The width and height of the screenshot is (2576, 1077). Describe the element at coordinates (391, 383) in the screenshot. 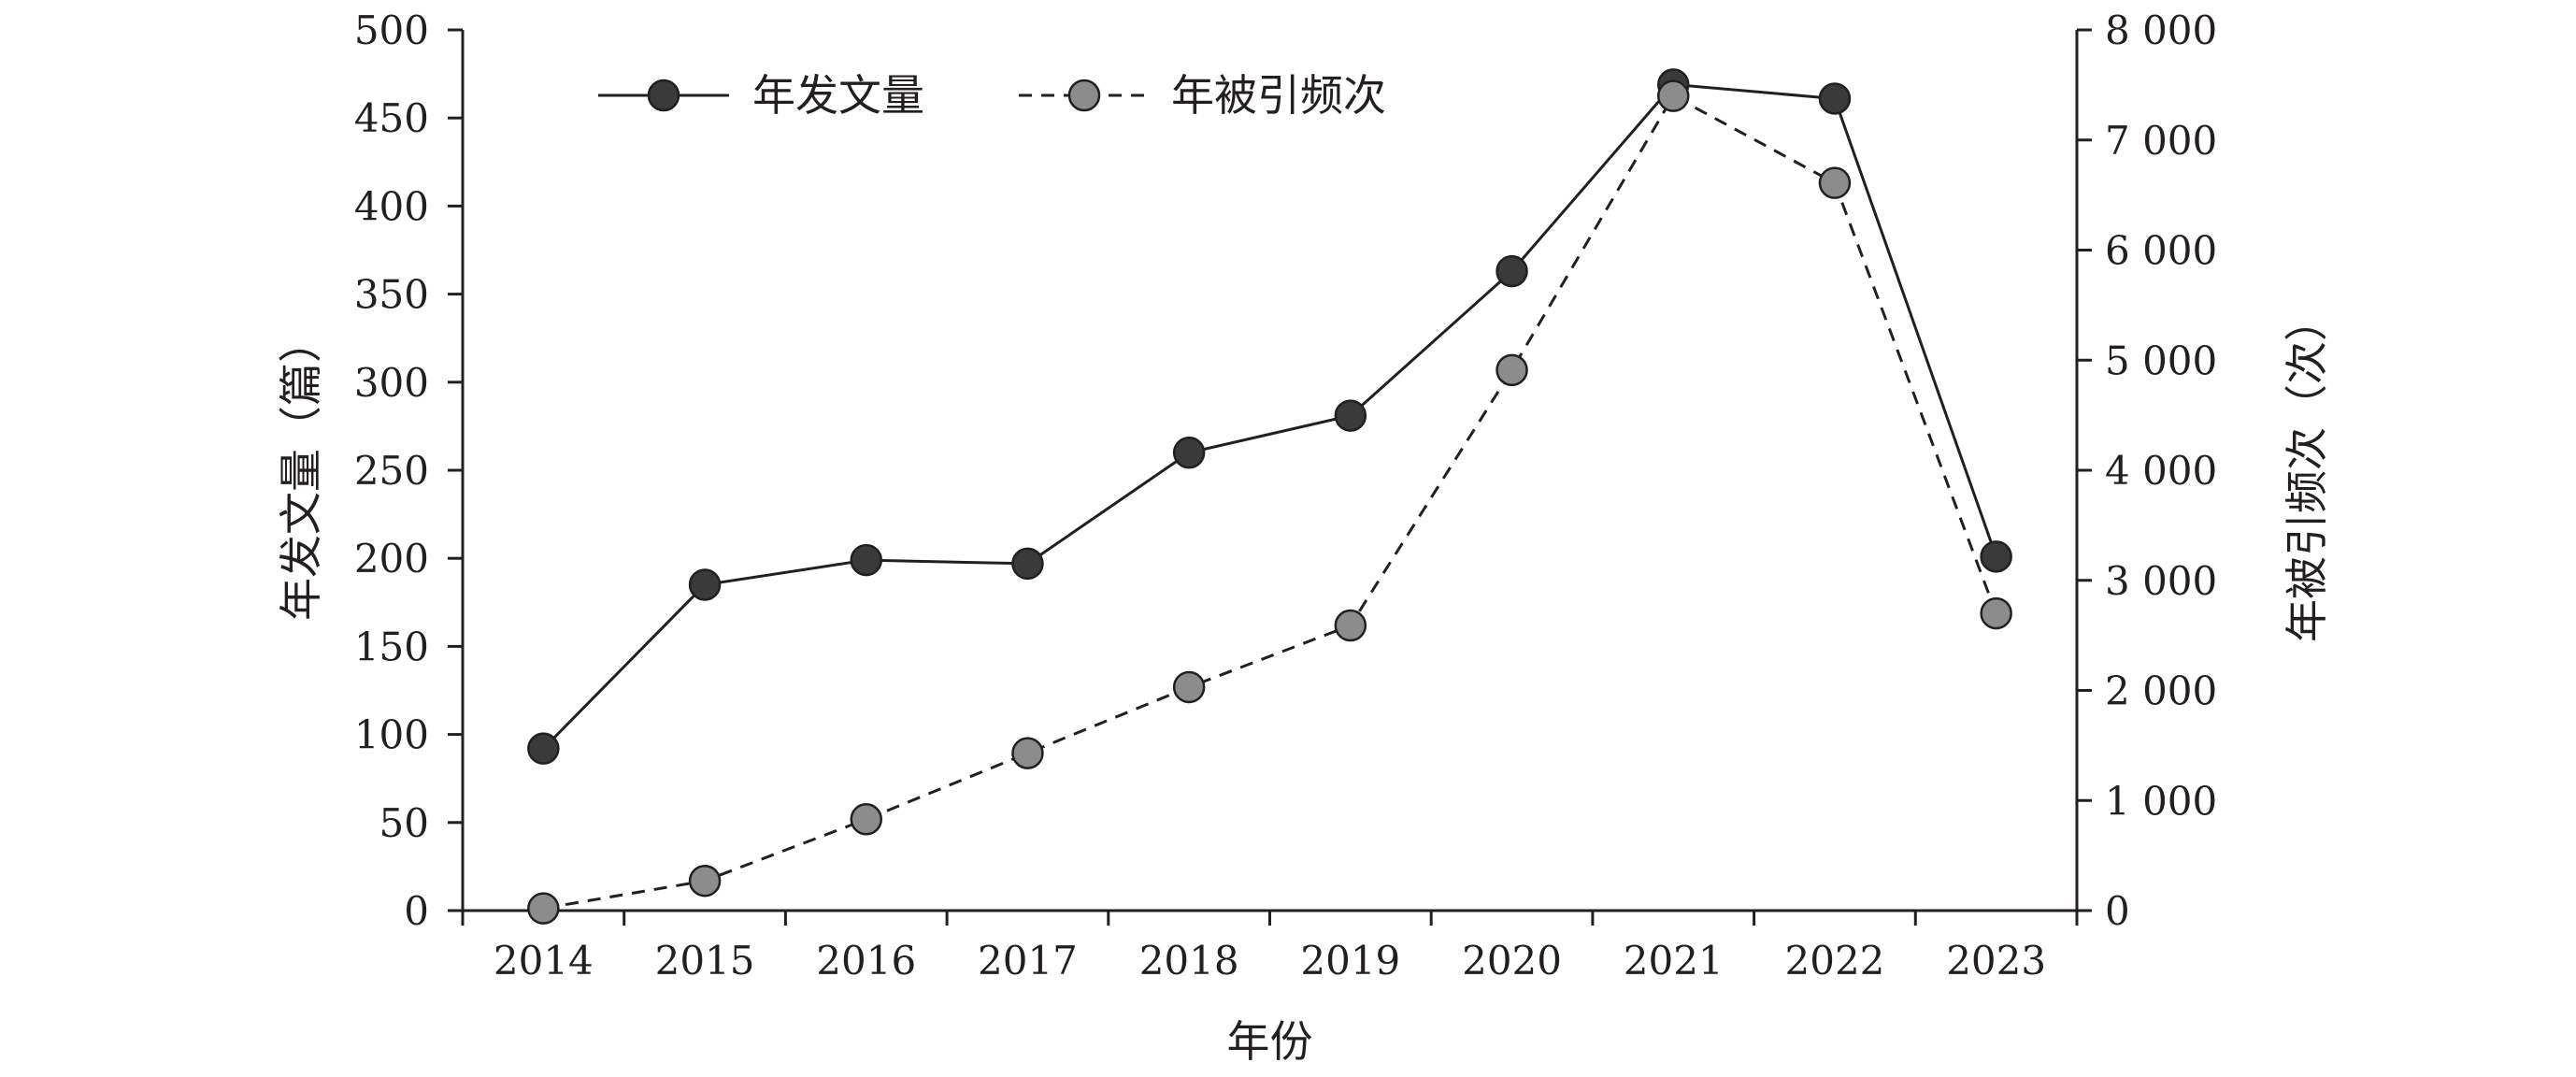

I see `y-left-tick-label: 300` at that location.